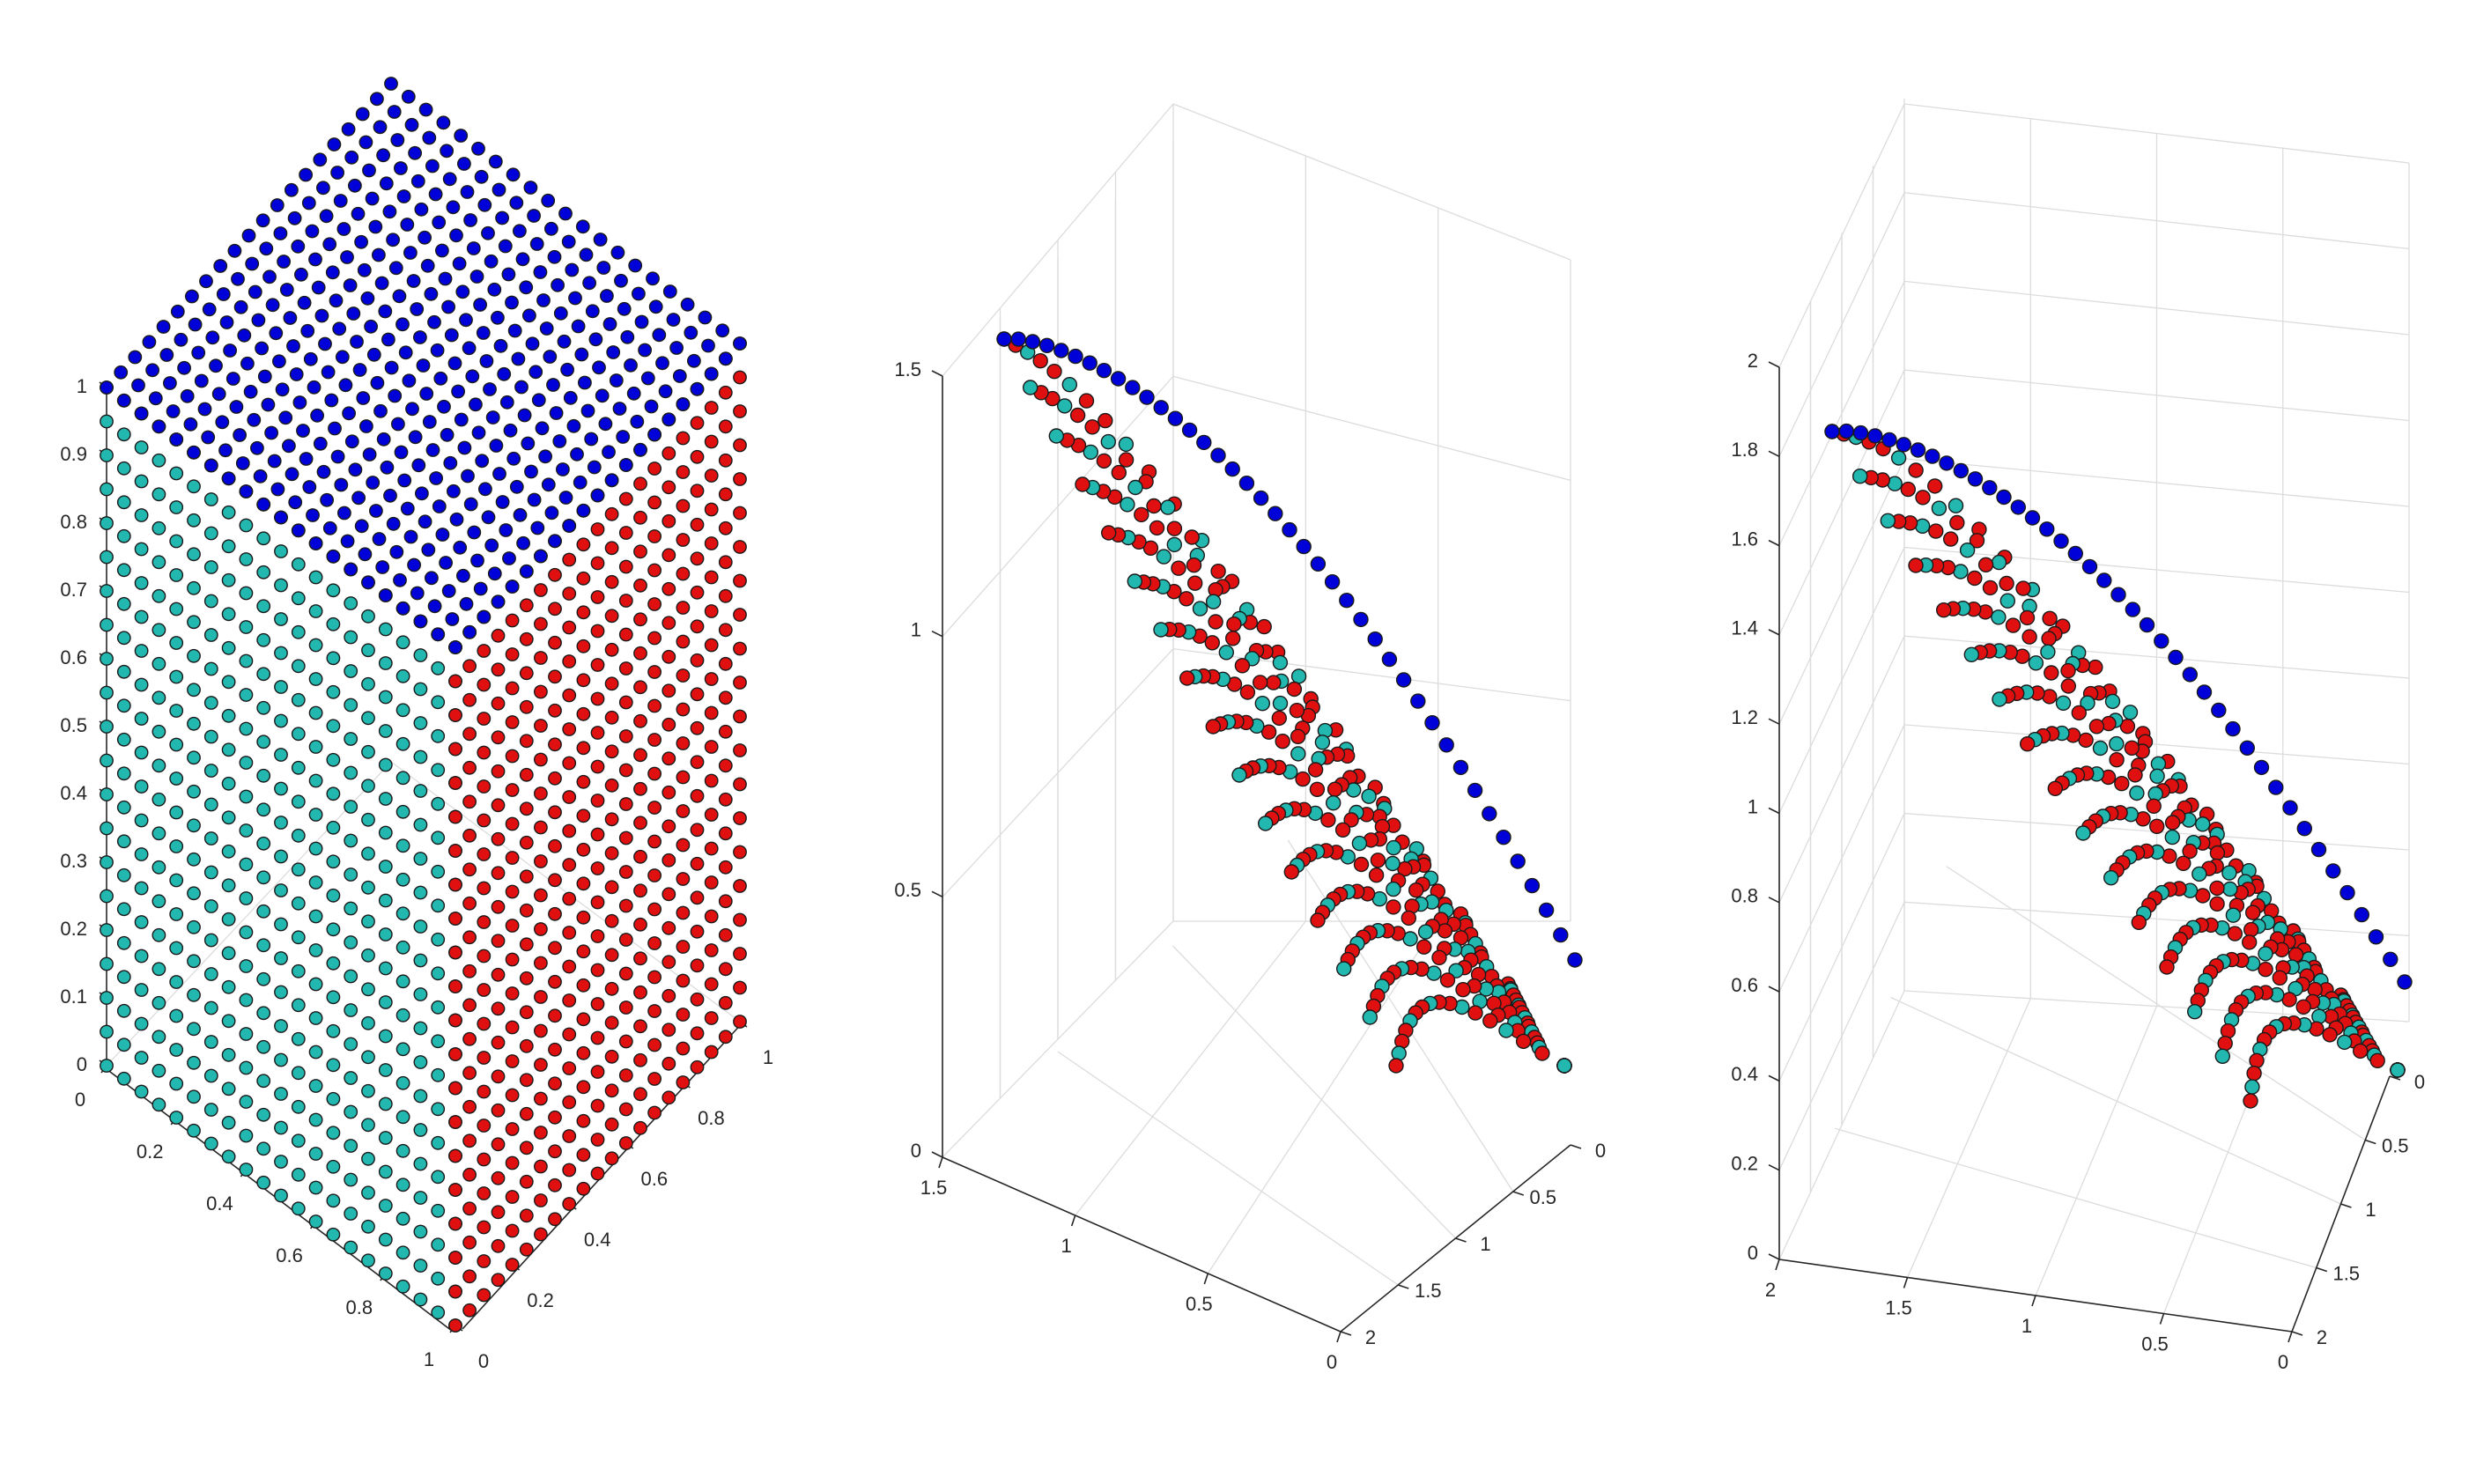 This screenshot has height=1484, width=2476. Describe the element at coordinates (1753, 1253) in the screenshot. I see `z-tick-label: 0` at that location.